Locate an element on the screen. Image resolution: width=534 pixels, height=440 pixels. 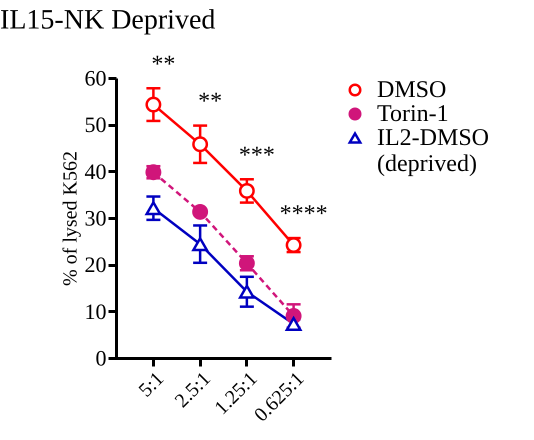
legend-label: IL2-DMSO (deprived) is located at coordinates (433, 151).